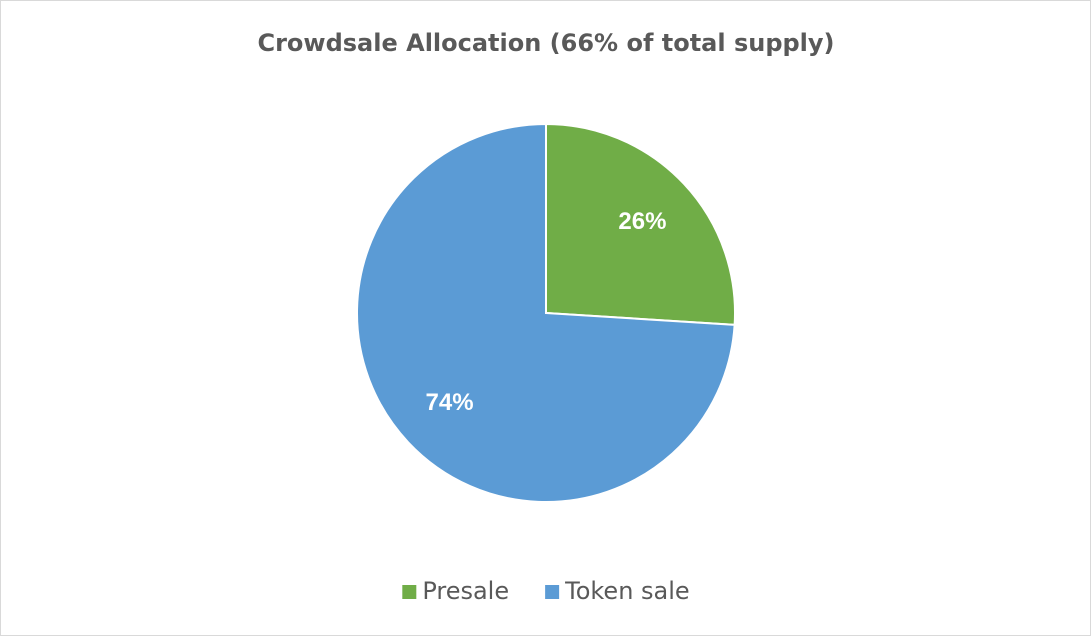  What do you see at coordinates (465, 591) in the screenshot?
I see `legend-label: Presale` at bounding box center [465, 591].